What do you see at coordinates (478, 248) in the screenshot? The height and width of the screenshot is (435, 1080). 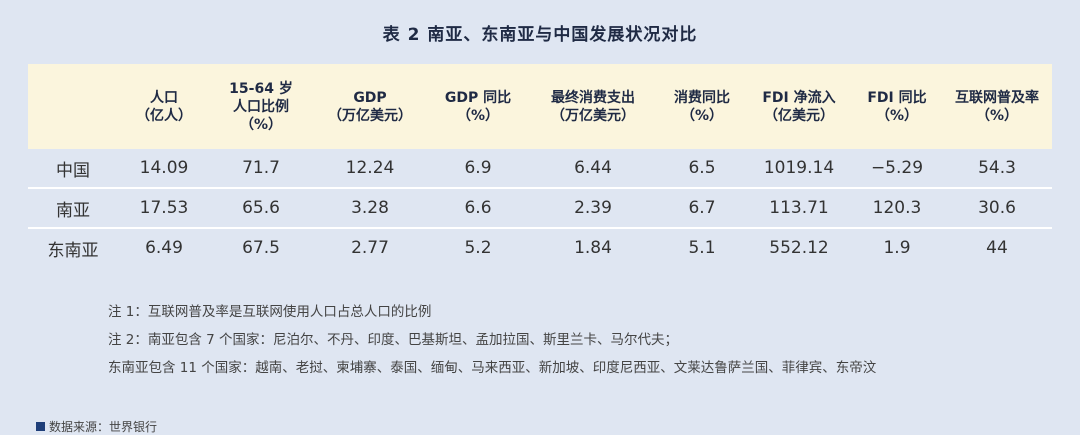 I see `table-cell: 5.2` at bounding box center [478, 248].